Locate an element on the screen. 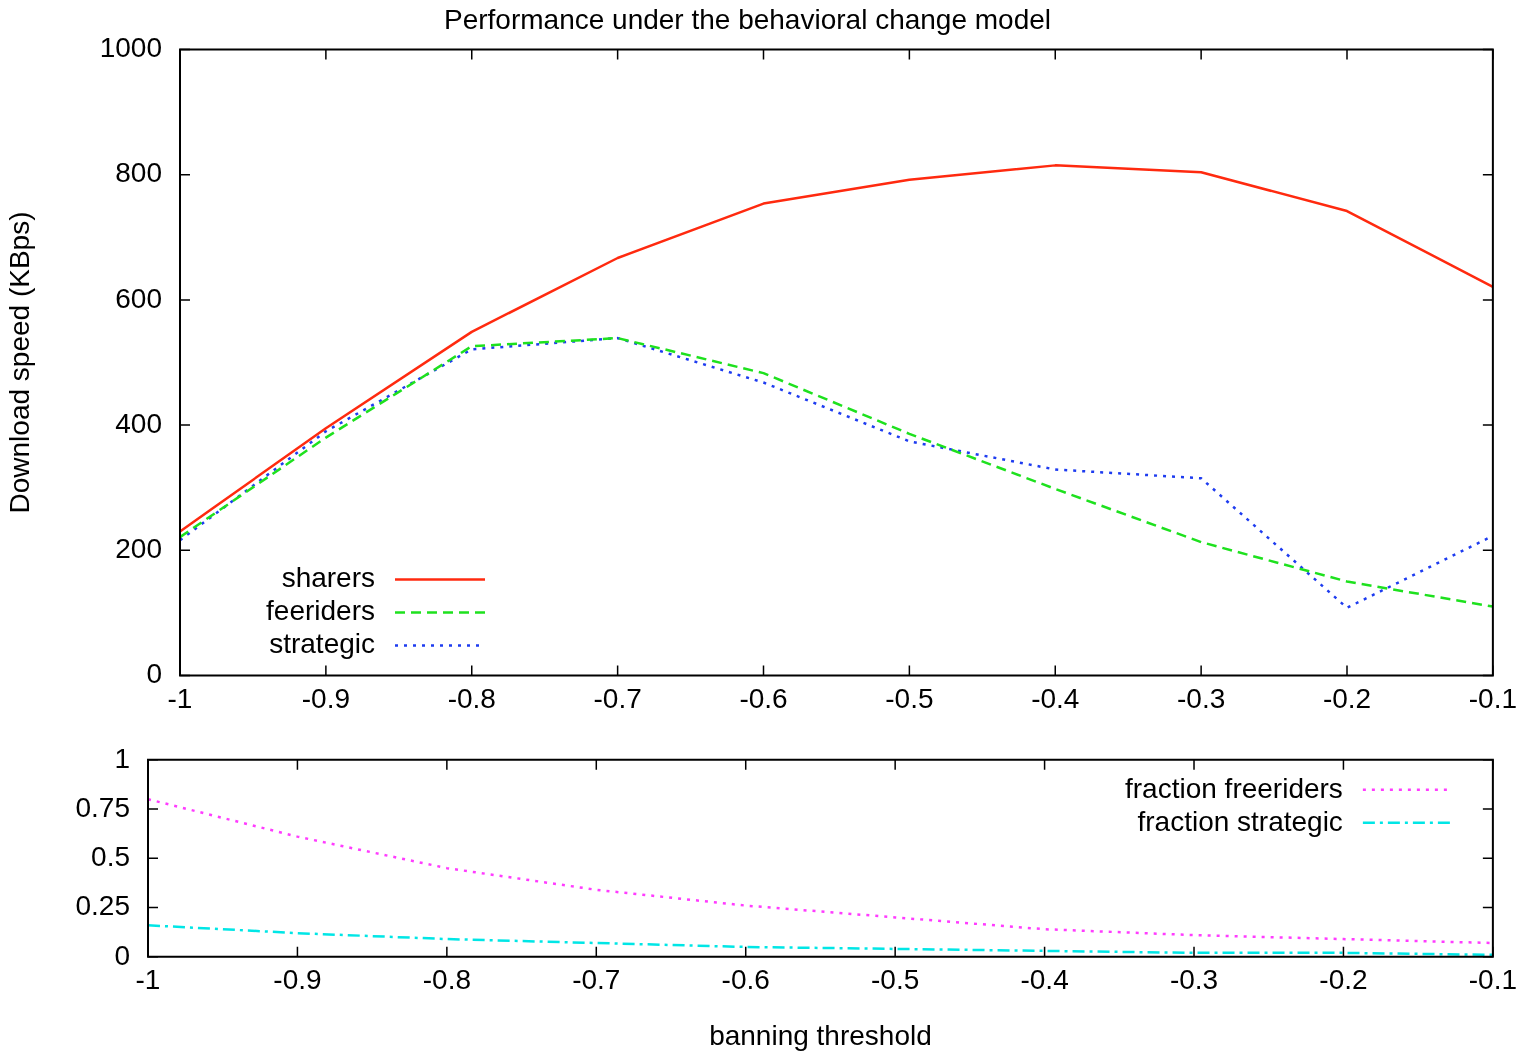 This screenshot has height=1058, width=1525. y-tick-label: 1000 is located at coordinates (130, 48).